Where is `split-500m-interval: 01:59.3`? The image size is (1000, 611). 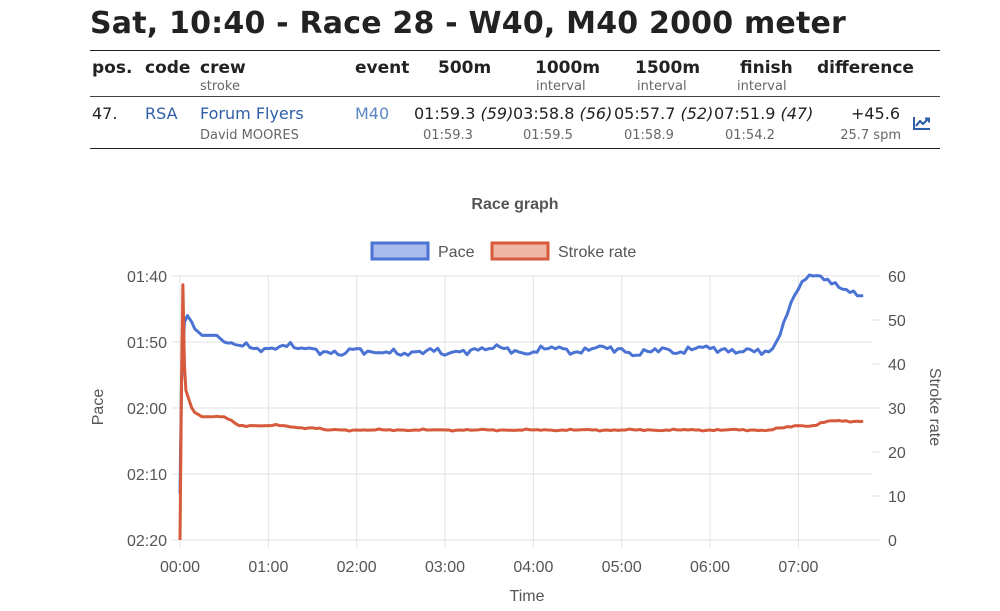 split-500m-interval: 01:59.3 is located at coordinates (448, 135).